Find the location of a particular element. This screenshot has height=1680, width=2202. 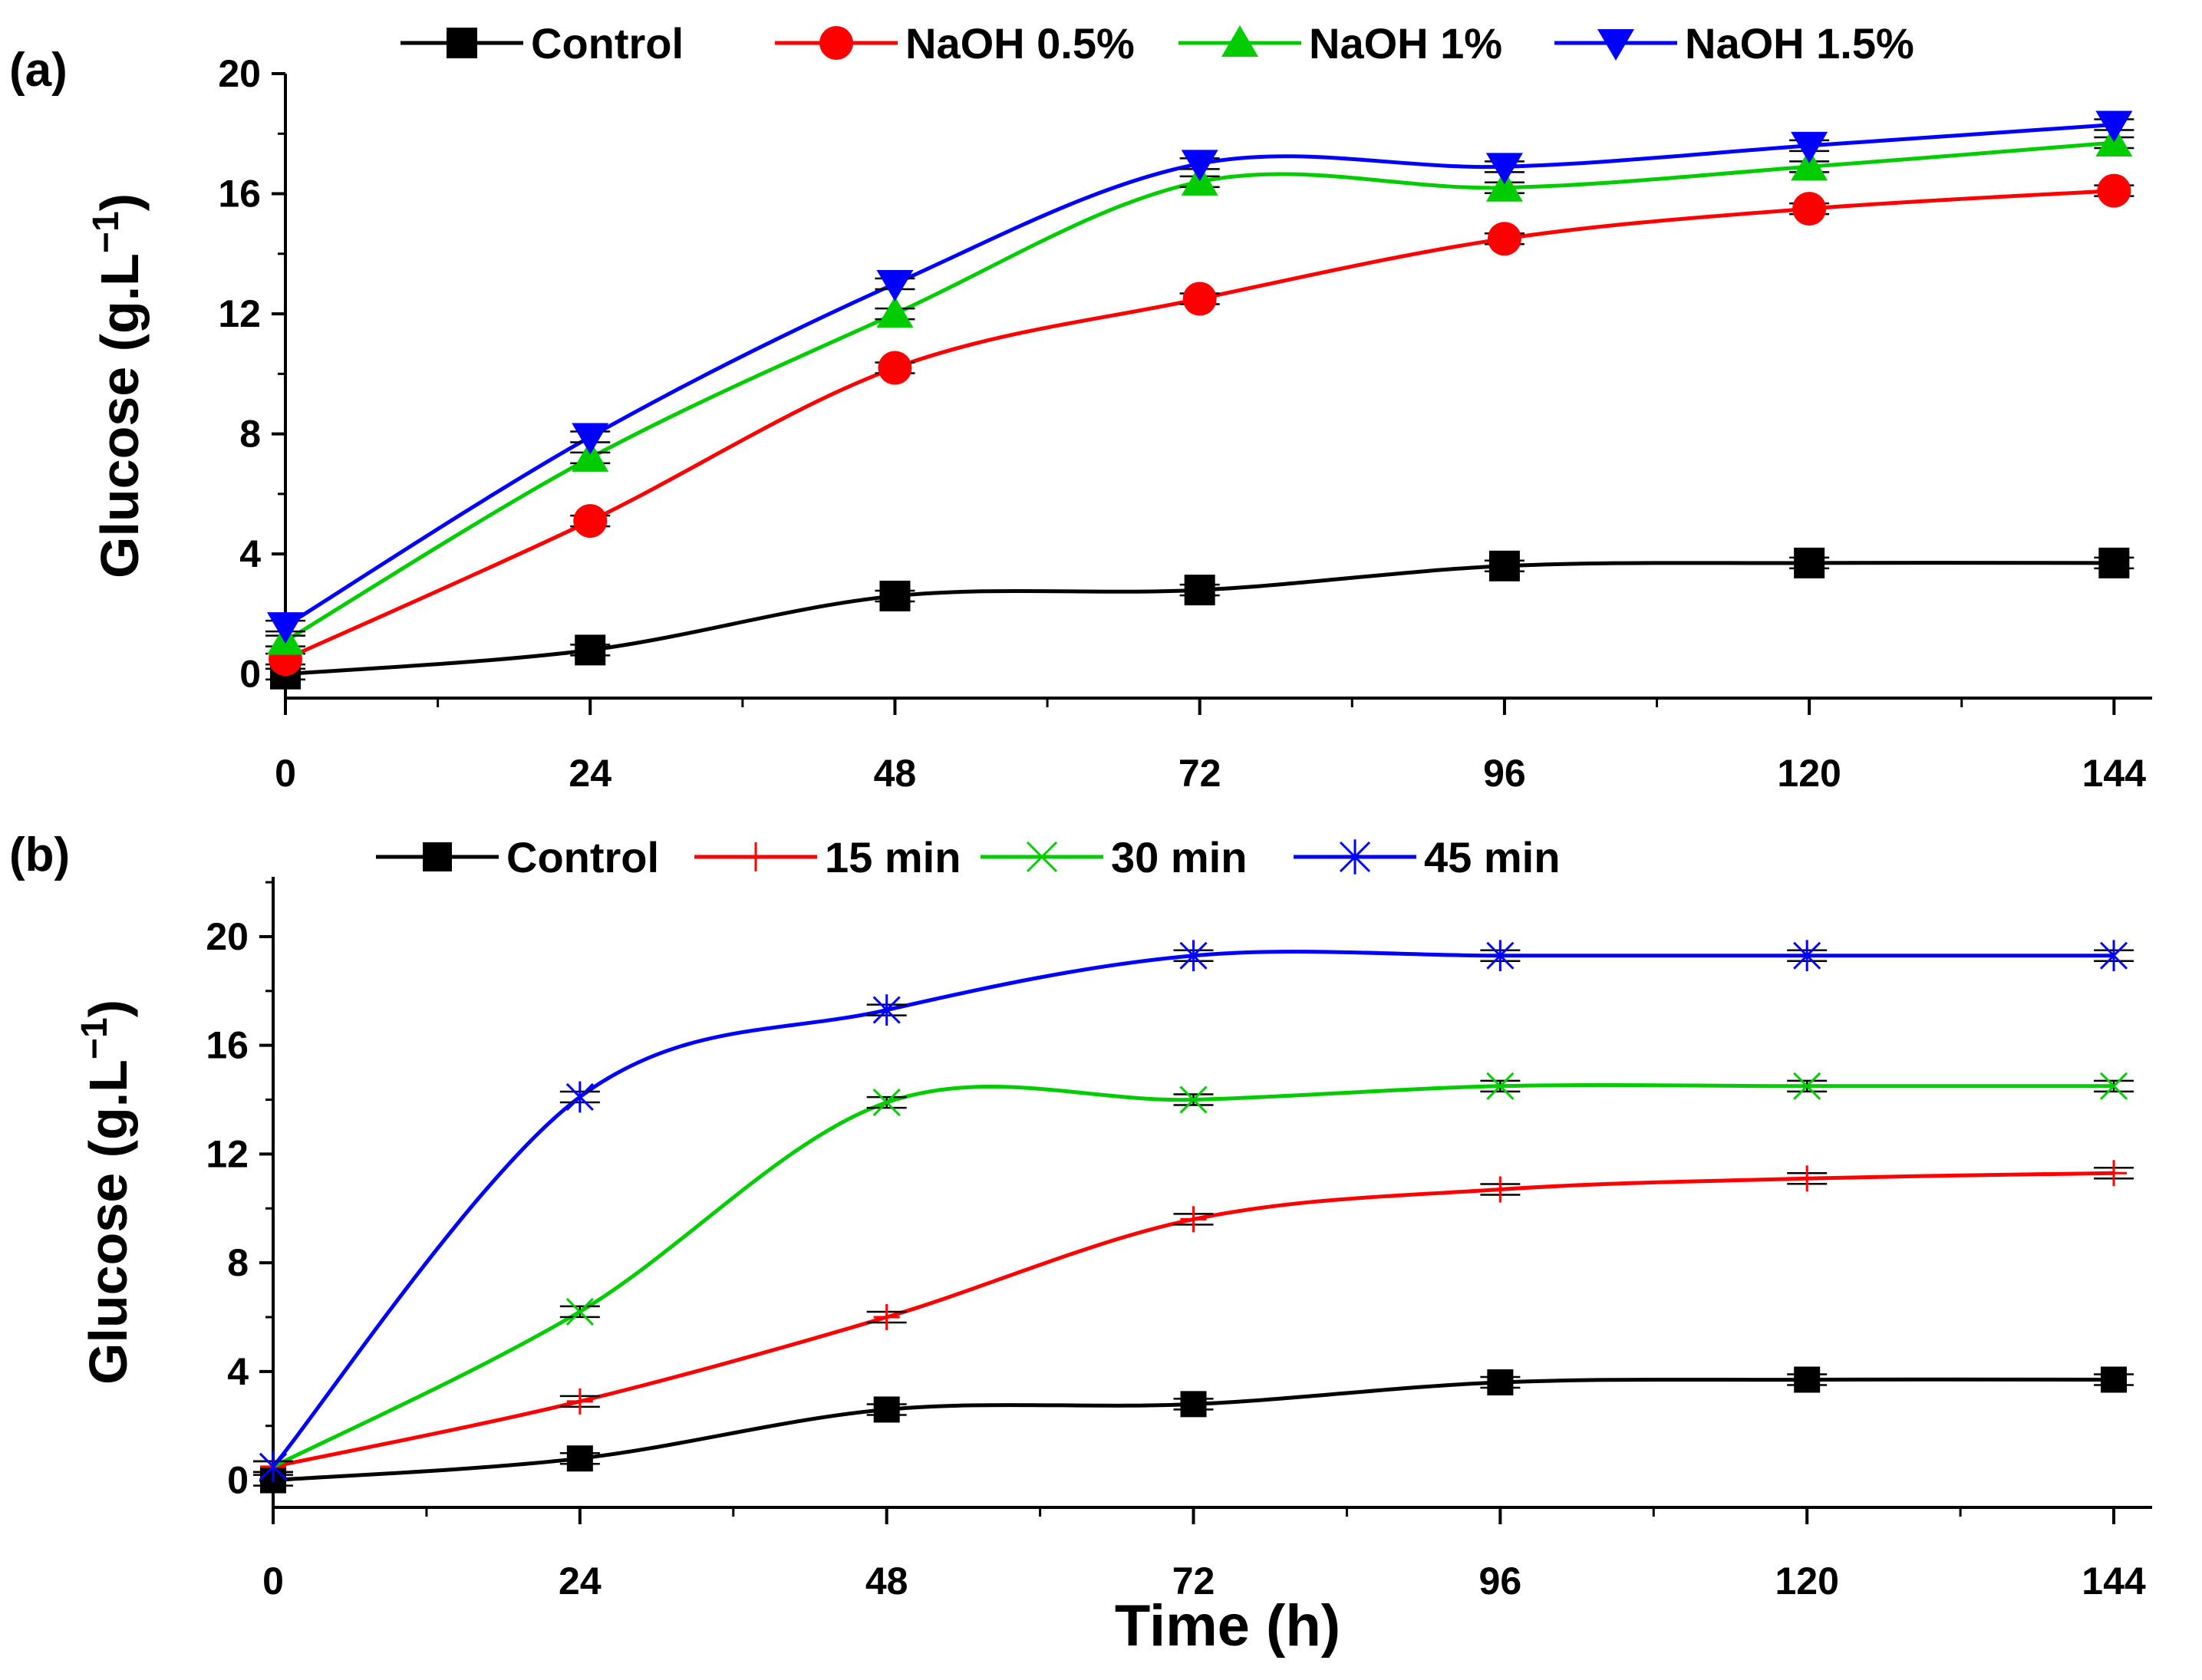

legend: Control 15 min 30 min 45 min is located at coordinates (968, 857).